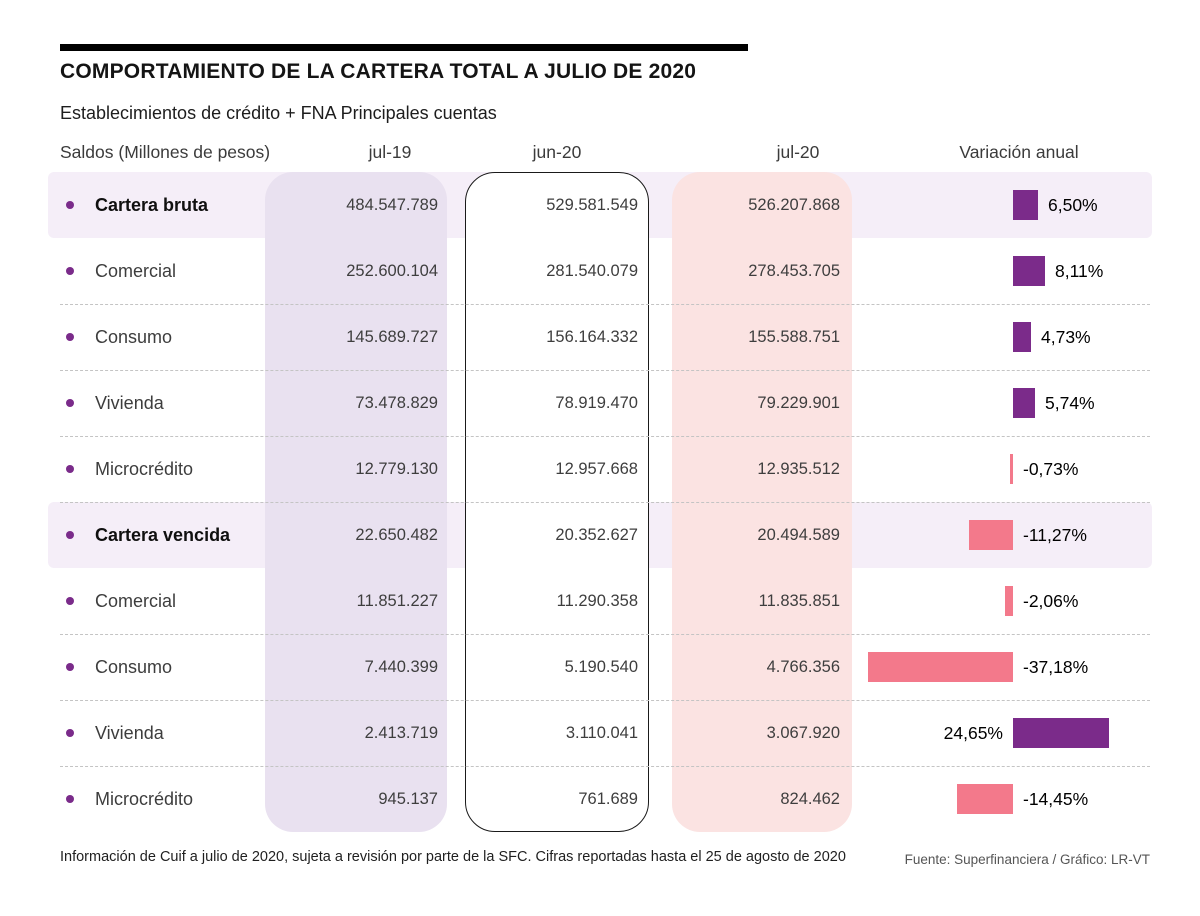 This screenshot has height=916, width=1200. I want to click on cell-jul20: 3.067.920, so click(803, 733).